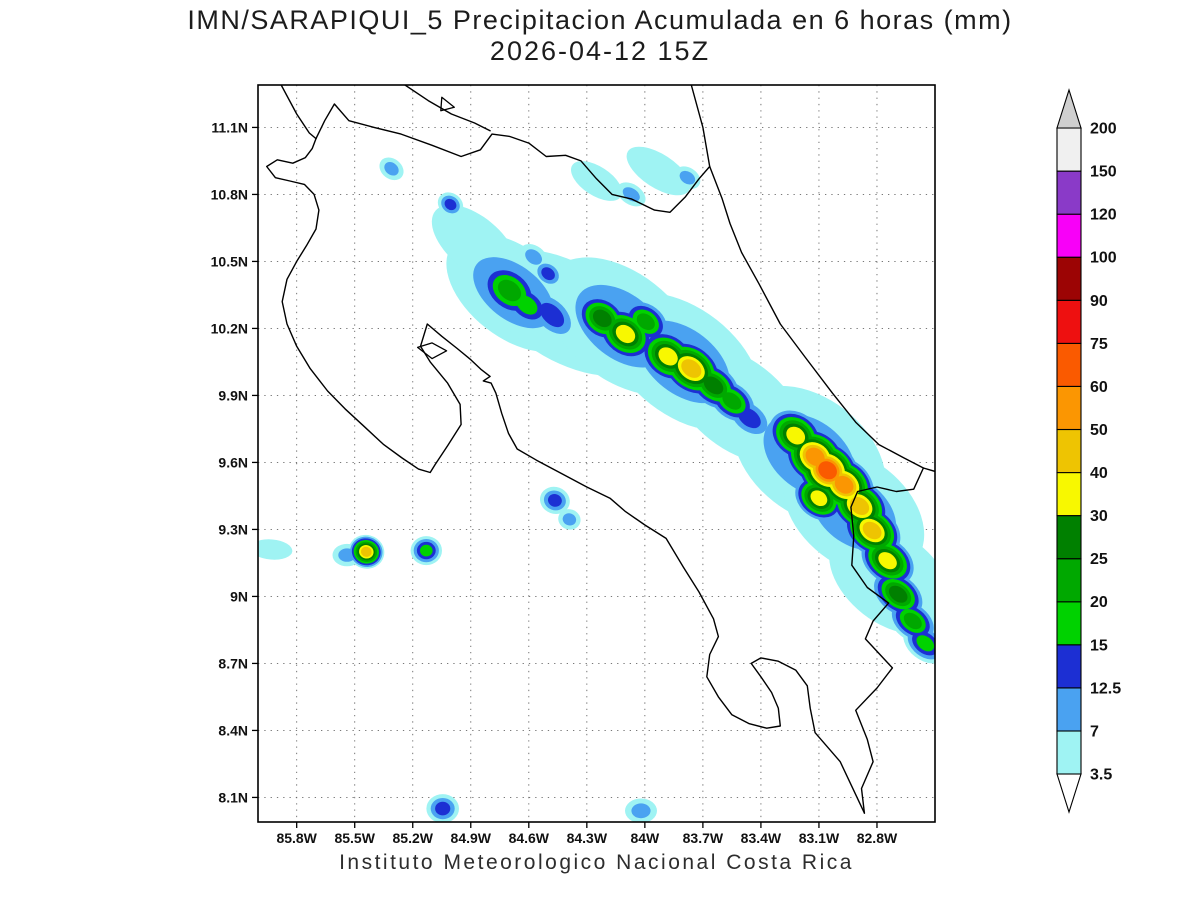  I want to click on colorbar-label: 75, so click(1099, 344).